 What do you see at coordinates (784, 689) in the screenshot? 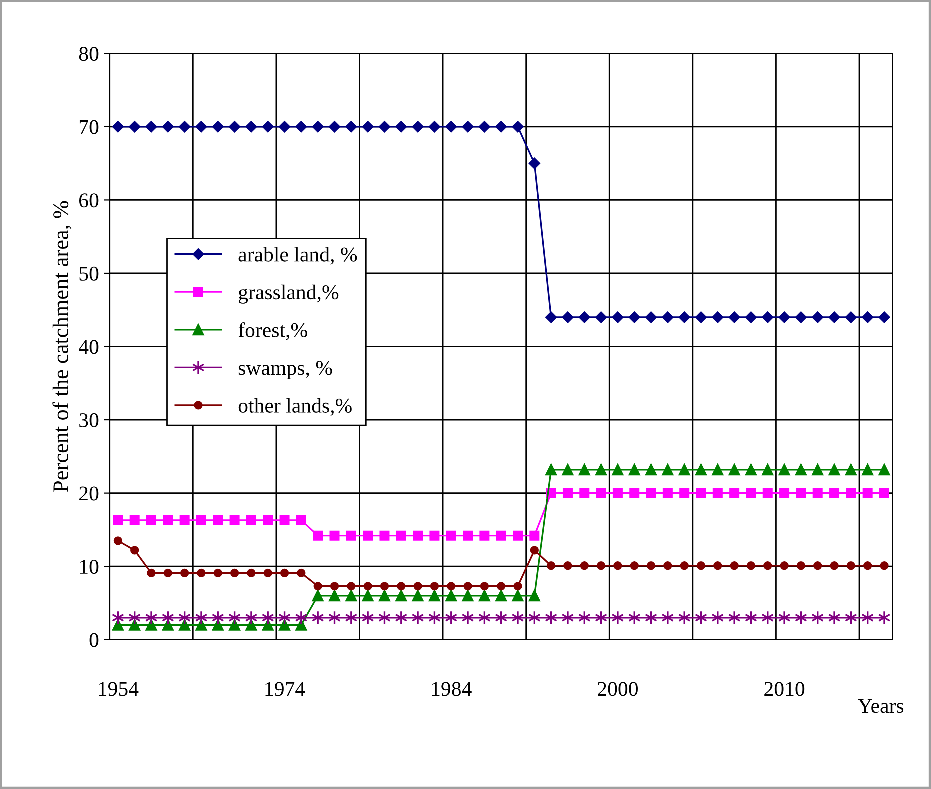
I see `x-tick-label: 2010` at bounding box center [784, 689].